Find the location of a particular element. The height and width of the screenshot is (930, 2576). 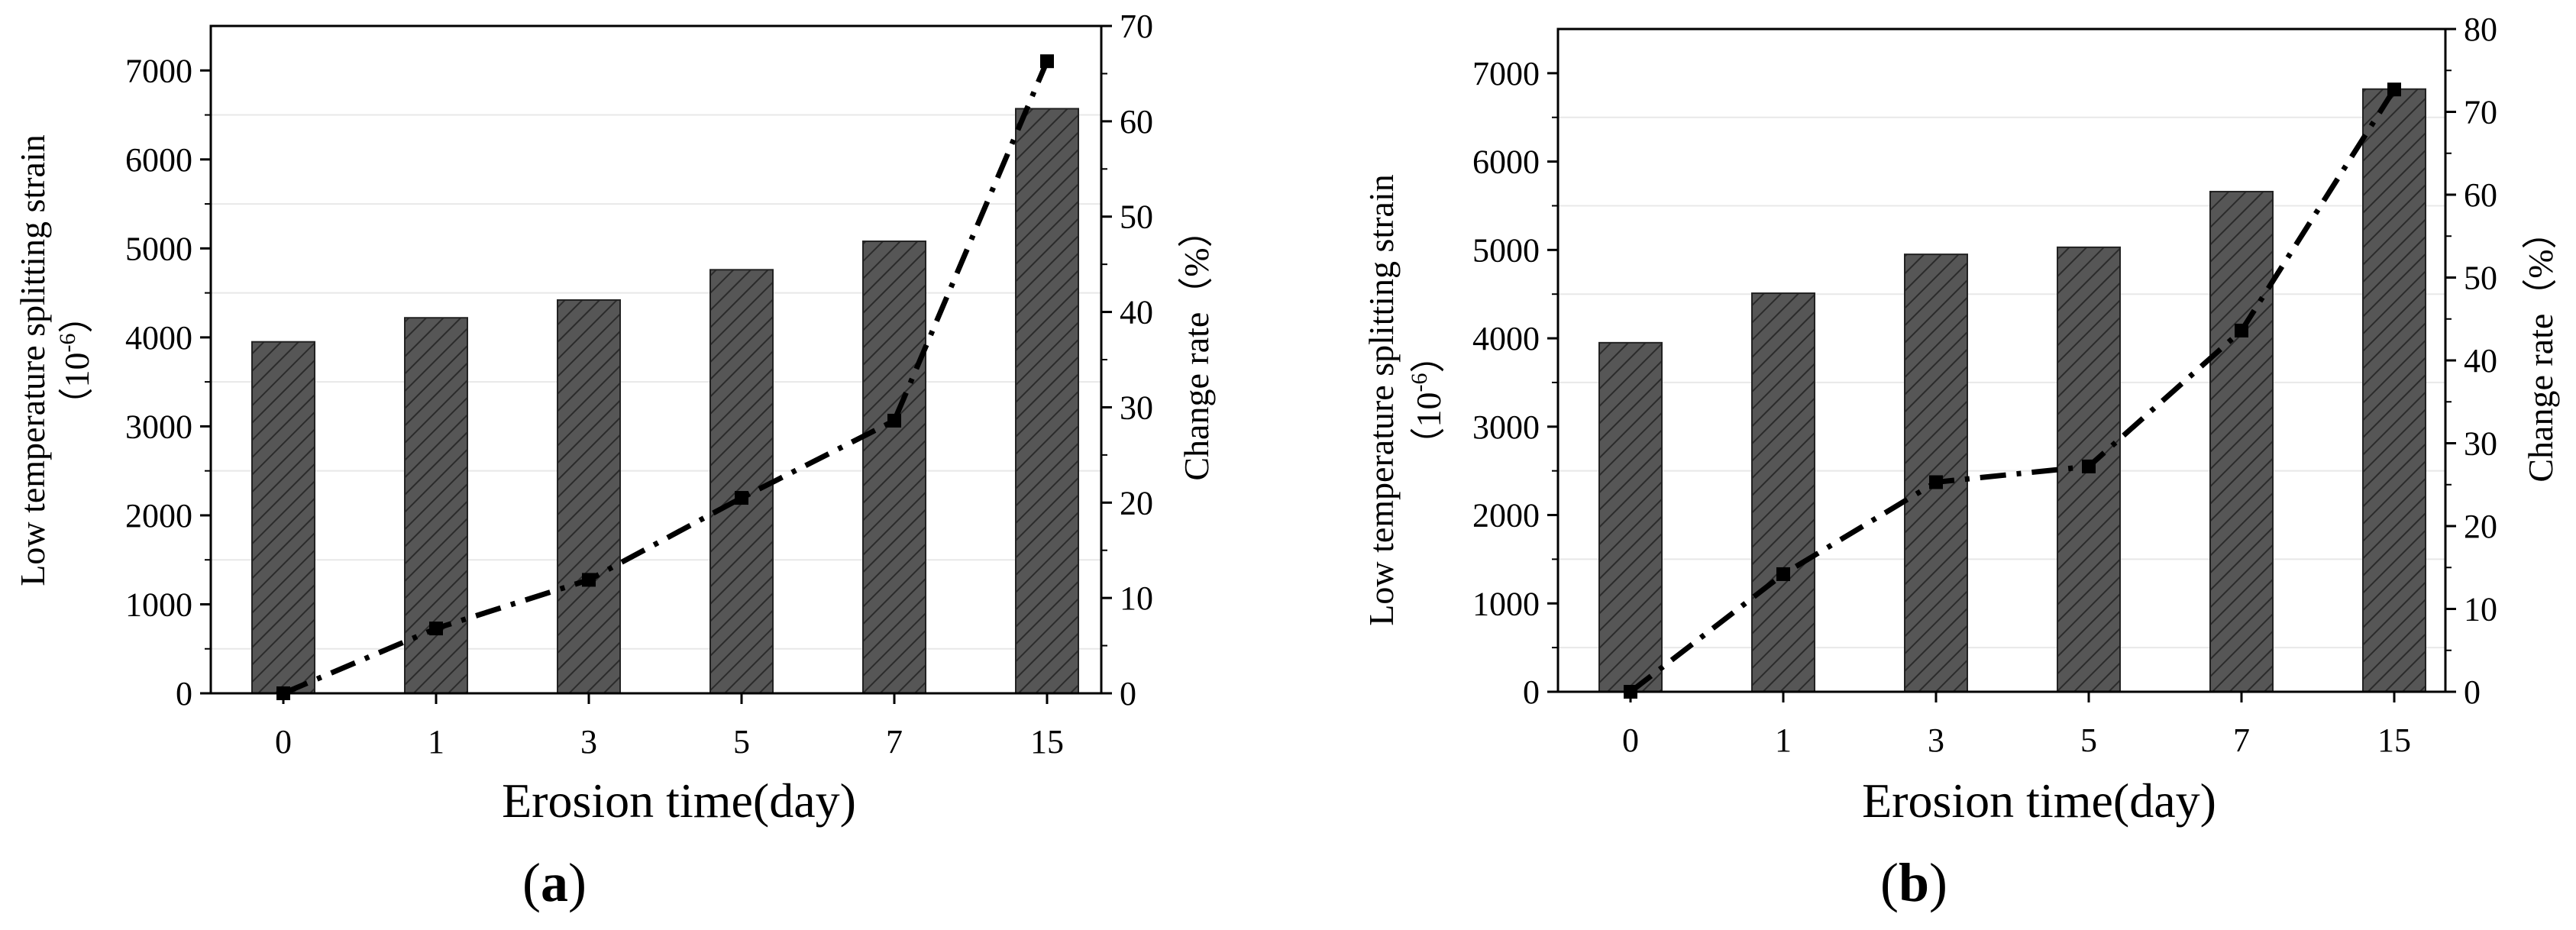

x-axis-title-a: Erosion time(day) is located at coordinates (679, 800).